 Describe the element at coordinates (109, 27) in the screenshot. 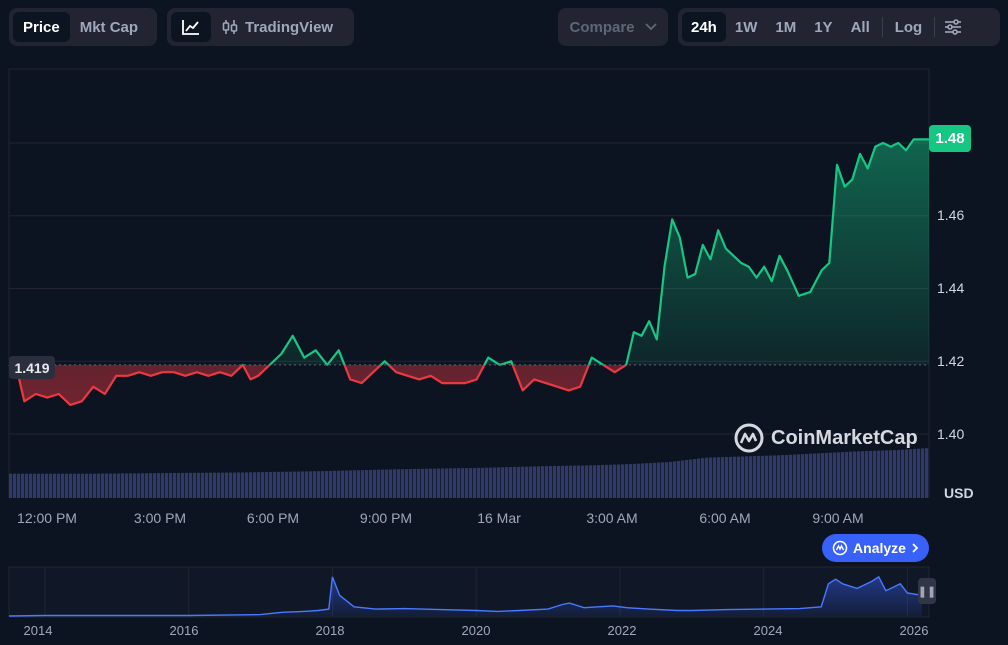

I see `tab-market-cap: Mkt Cap` at that location.